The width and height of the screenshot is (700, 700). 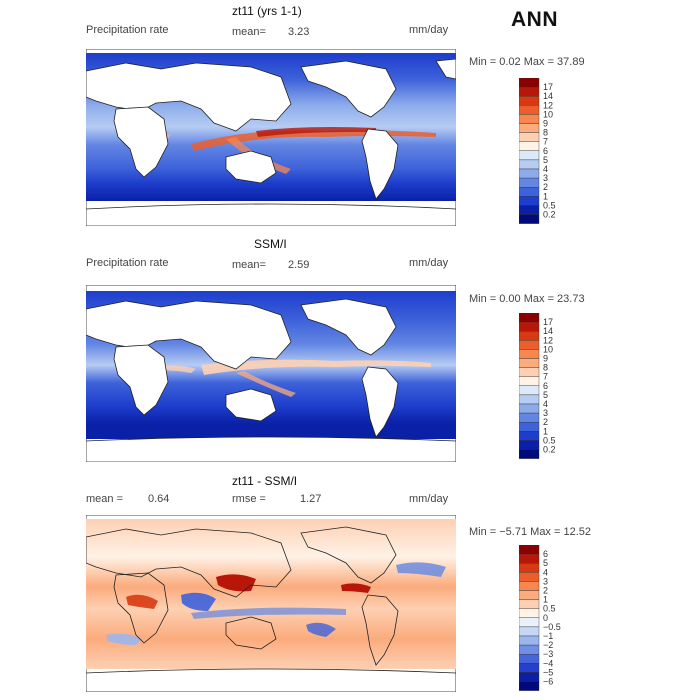 I want to click on panel-2-mean-value: 2.59, so click(x=299, y=265).